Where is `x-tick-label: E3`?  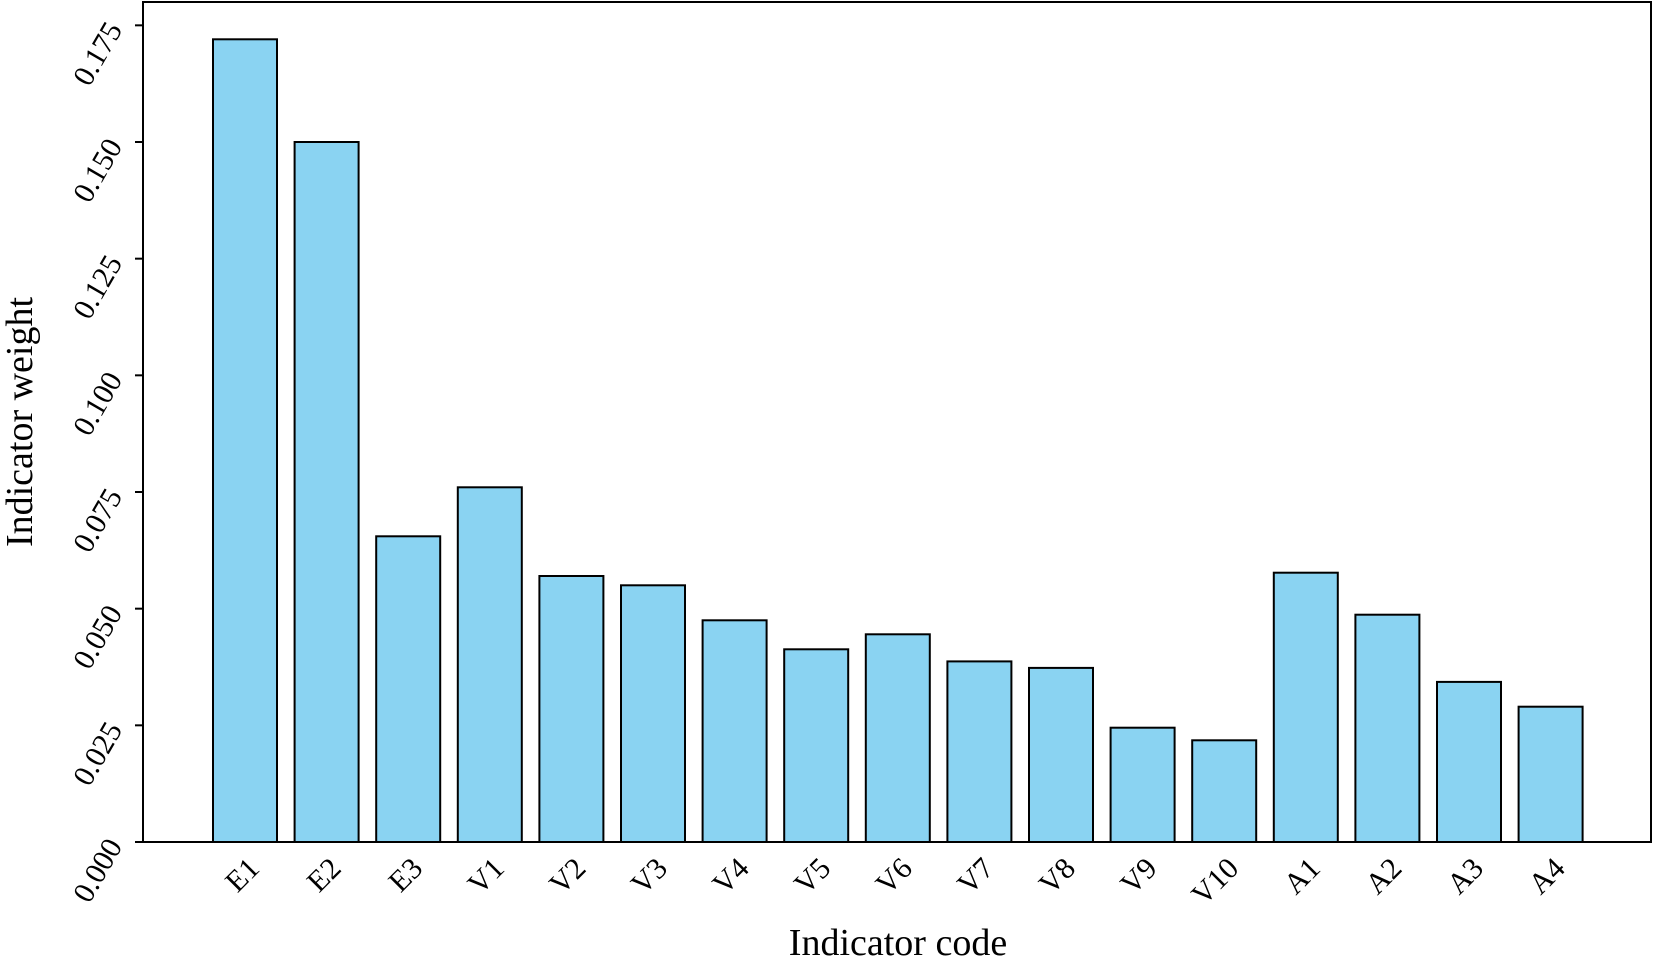
x-tick-label: E3 is located at coordinates (405, 875).